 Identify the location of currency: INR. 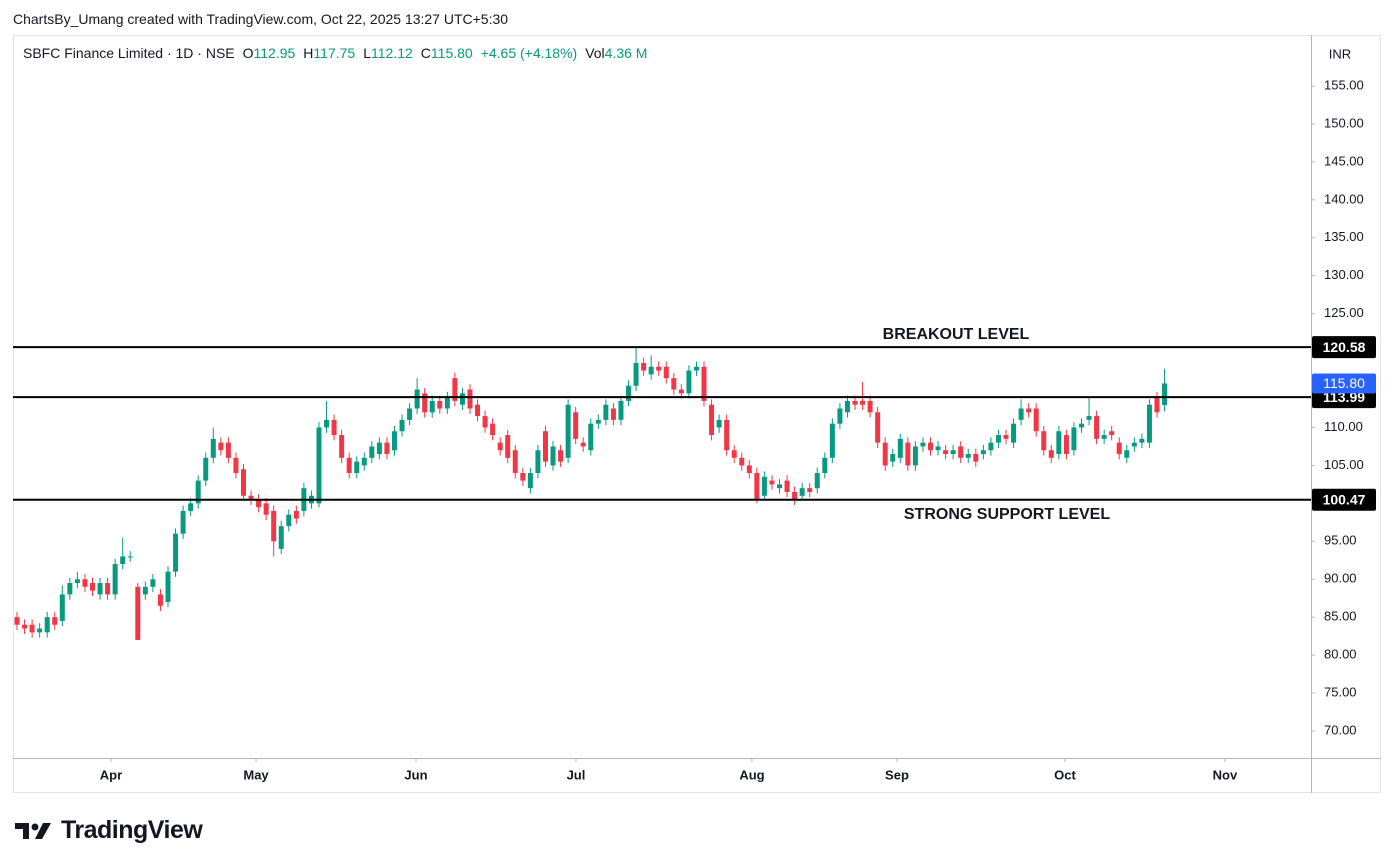
(1340, 53).